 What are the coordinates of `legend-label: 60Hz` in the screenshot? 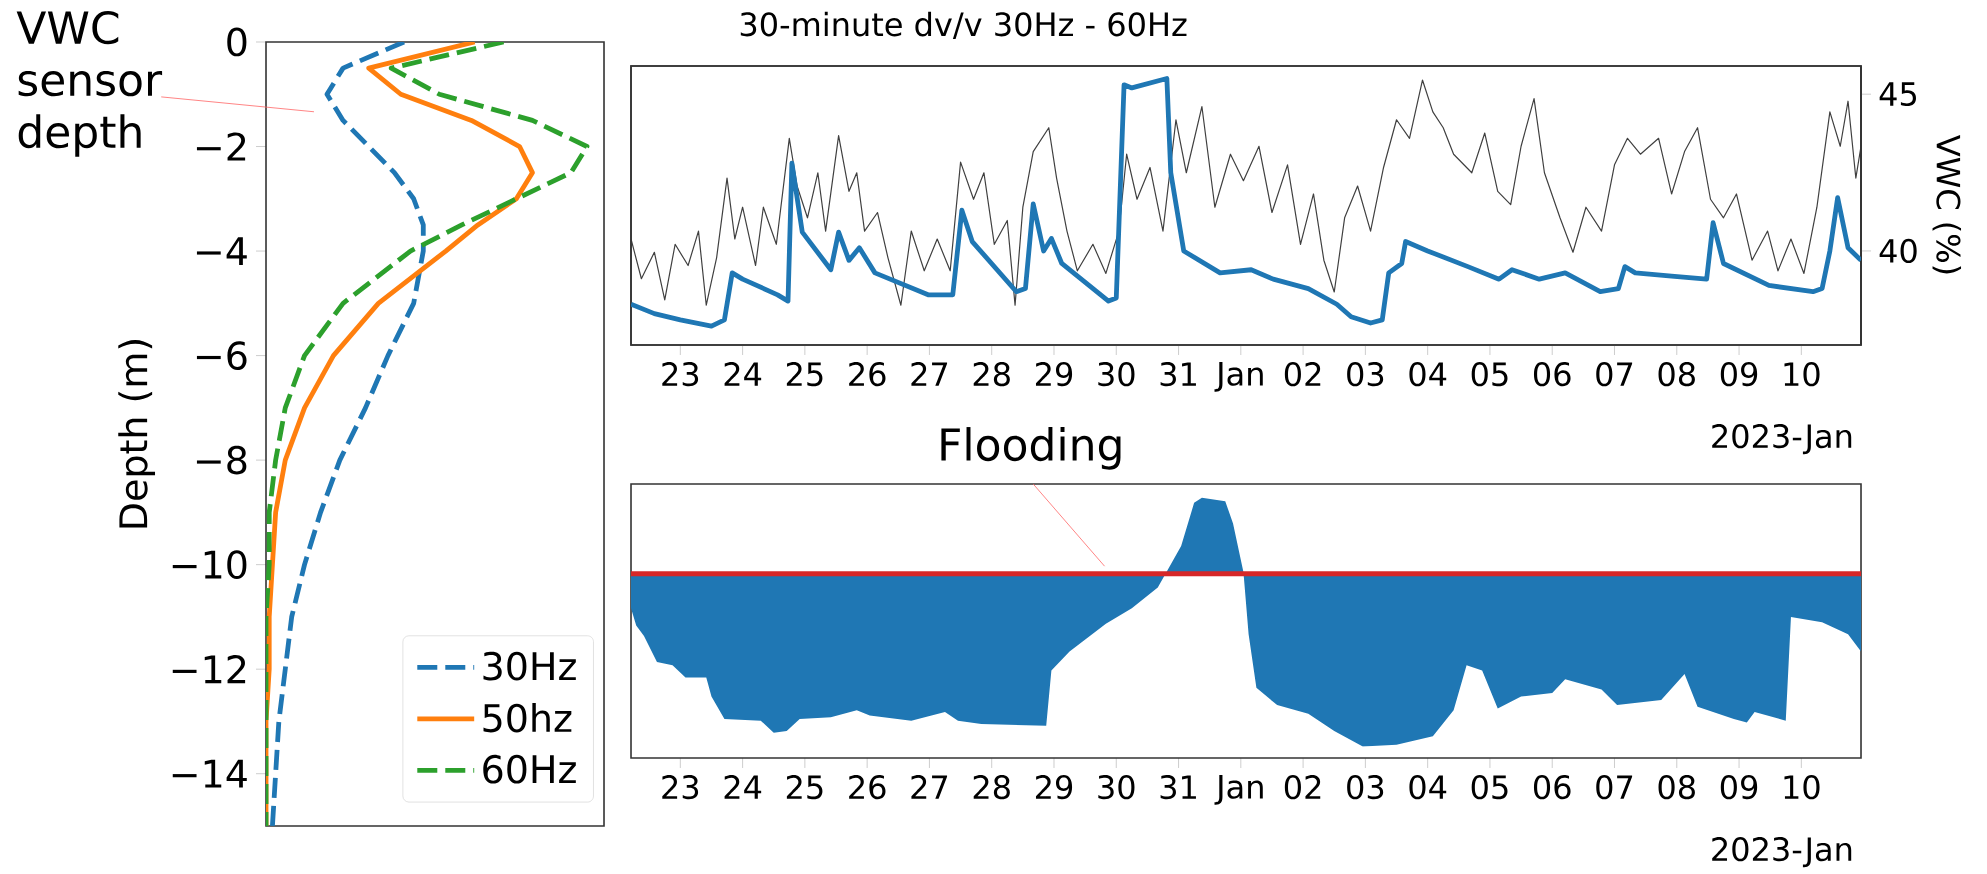 It's located at (529, 769).